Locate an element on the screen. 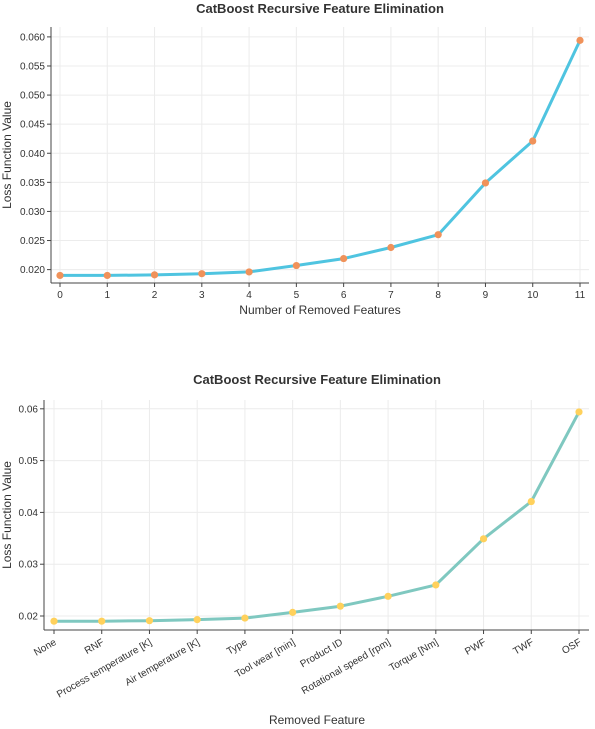  chart1-y-tick-label: 0.045 is located at coordinates (32, 125).